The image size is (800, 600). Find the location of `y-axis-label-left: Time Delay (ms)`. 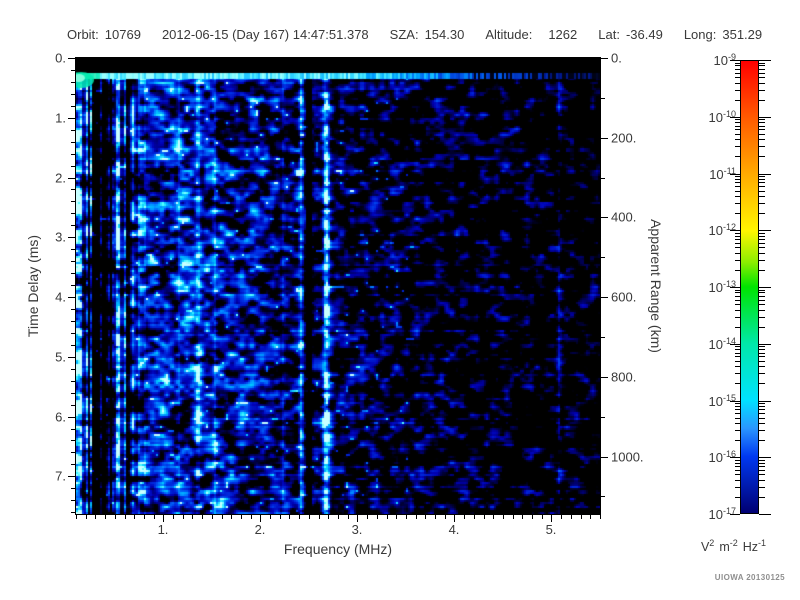

y-axis-label-left: Time Delay (ms) is located at coordinates (33, 286).